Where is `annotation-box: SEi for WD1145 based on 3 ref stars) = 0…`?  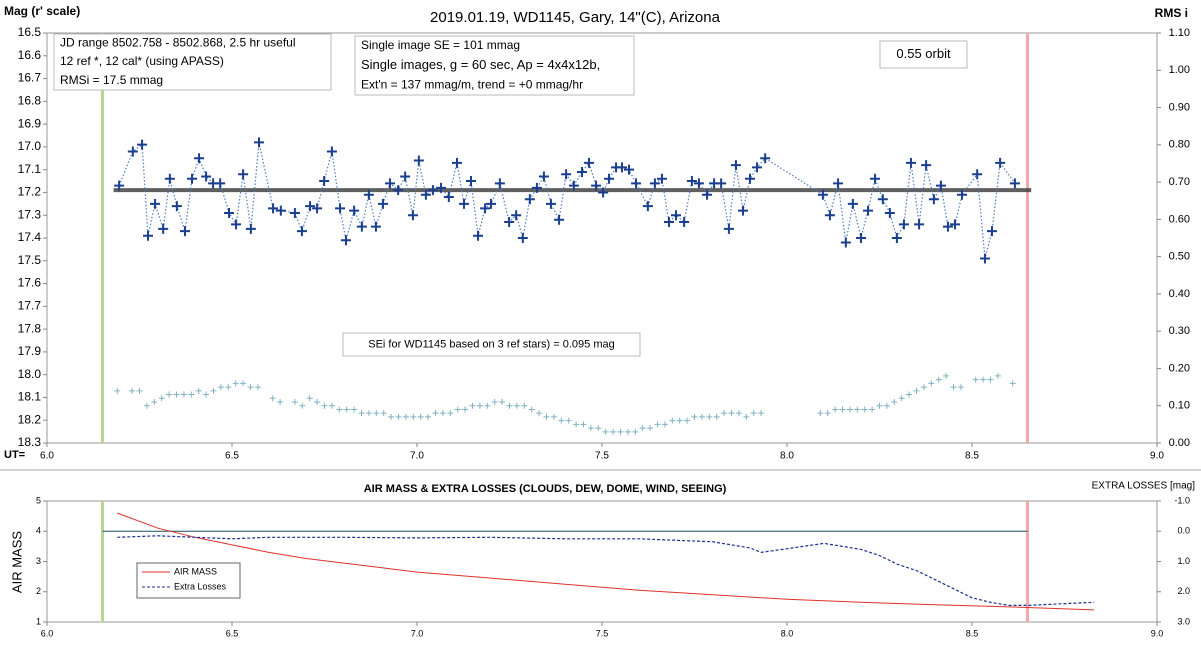
annotation-box: SEi for WD1145 based on 3 ref stars) = 0… is located at coordinates (491, 344).